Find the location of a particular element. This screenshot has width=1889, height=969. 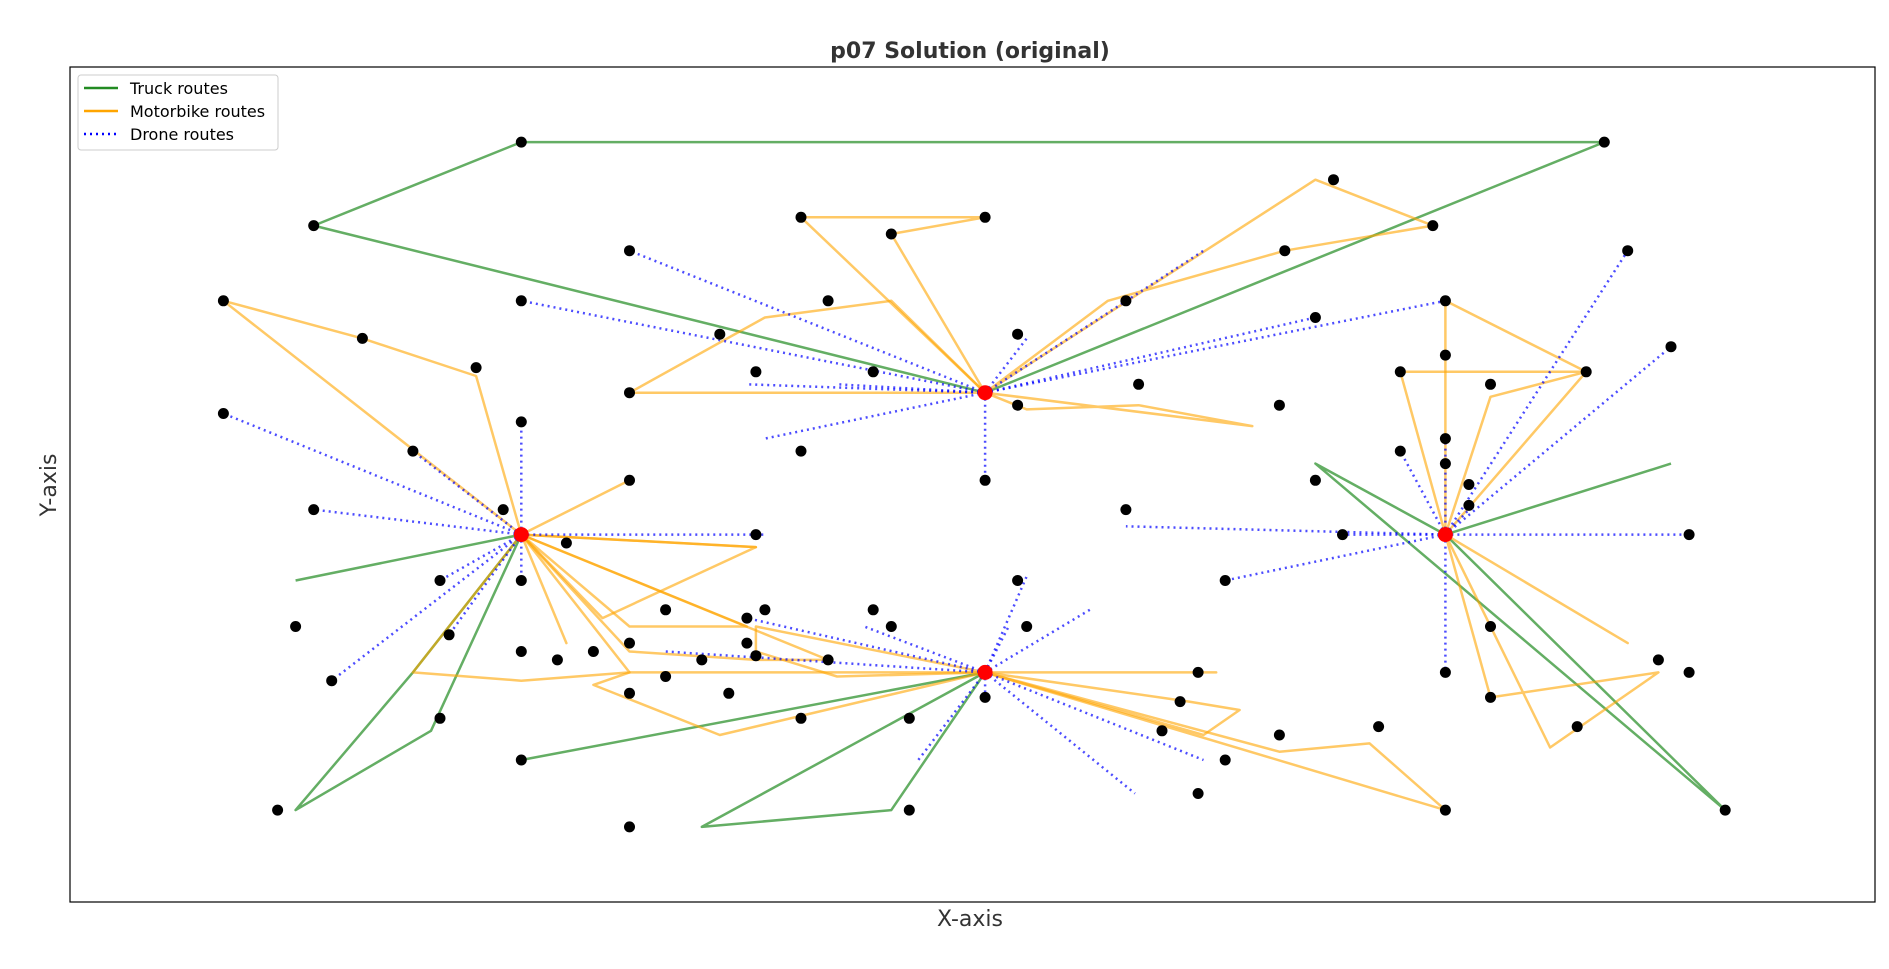

chart-title: p07 Solution (original) is located at coordinates (970, 51).